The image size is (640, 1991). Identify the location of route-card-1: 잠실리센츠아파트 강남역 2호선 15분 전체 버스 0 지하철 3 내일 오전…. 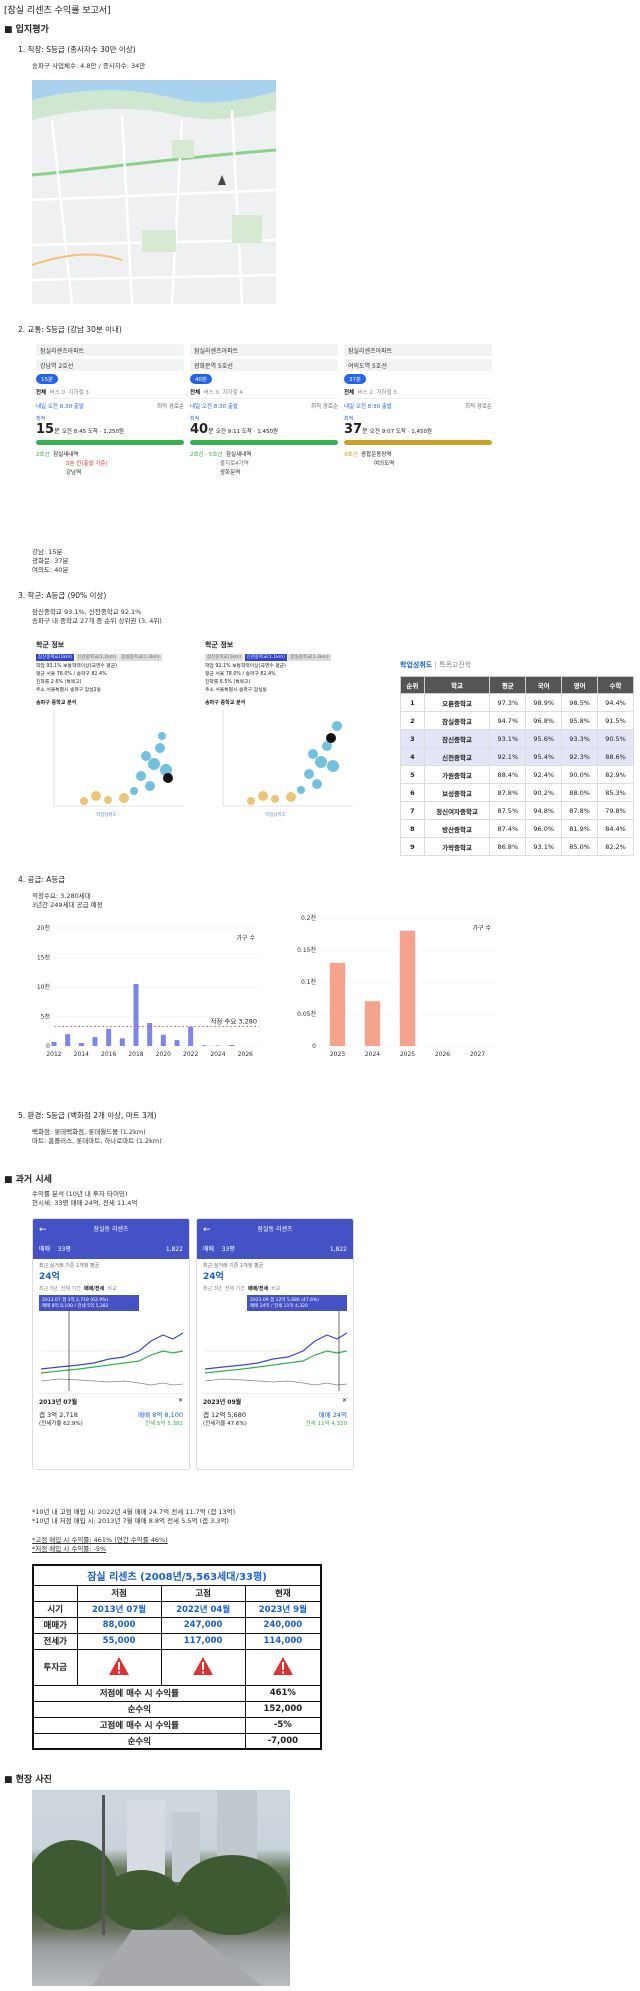
(110, 424).